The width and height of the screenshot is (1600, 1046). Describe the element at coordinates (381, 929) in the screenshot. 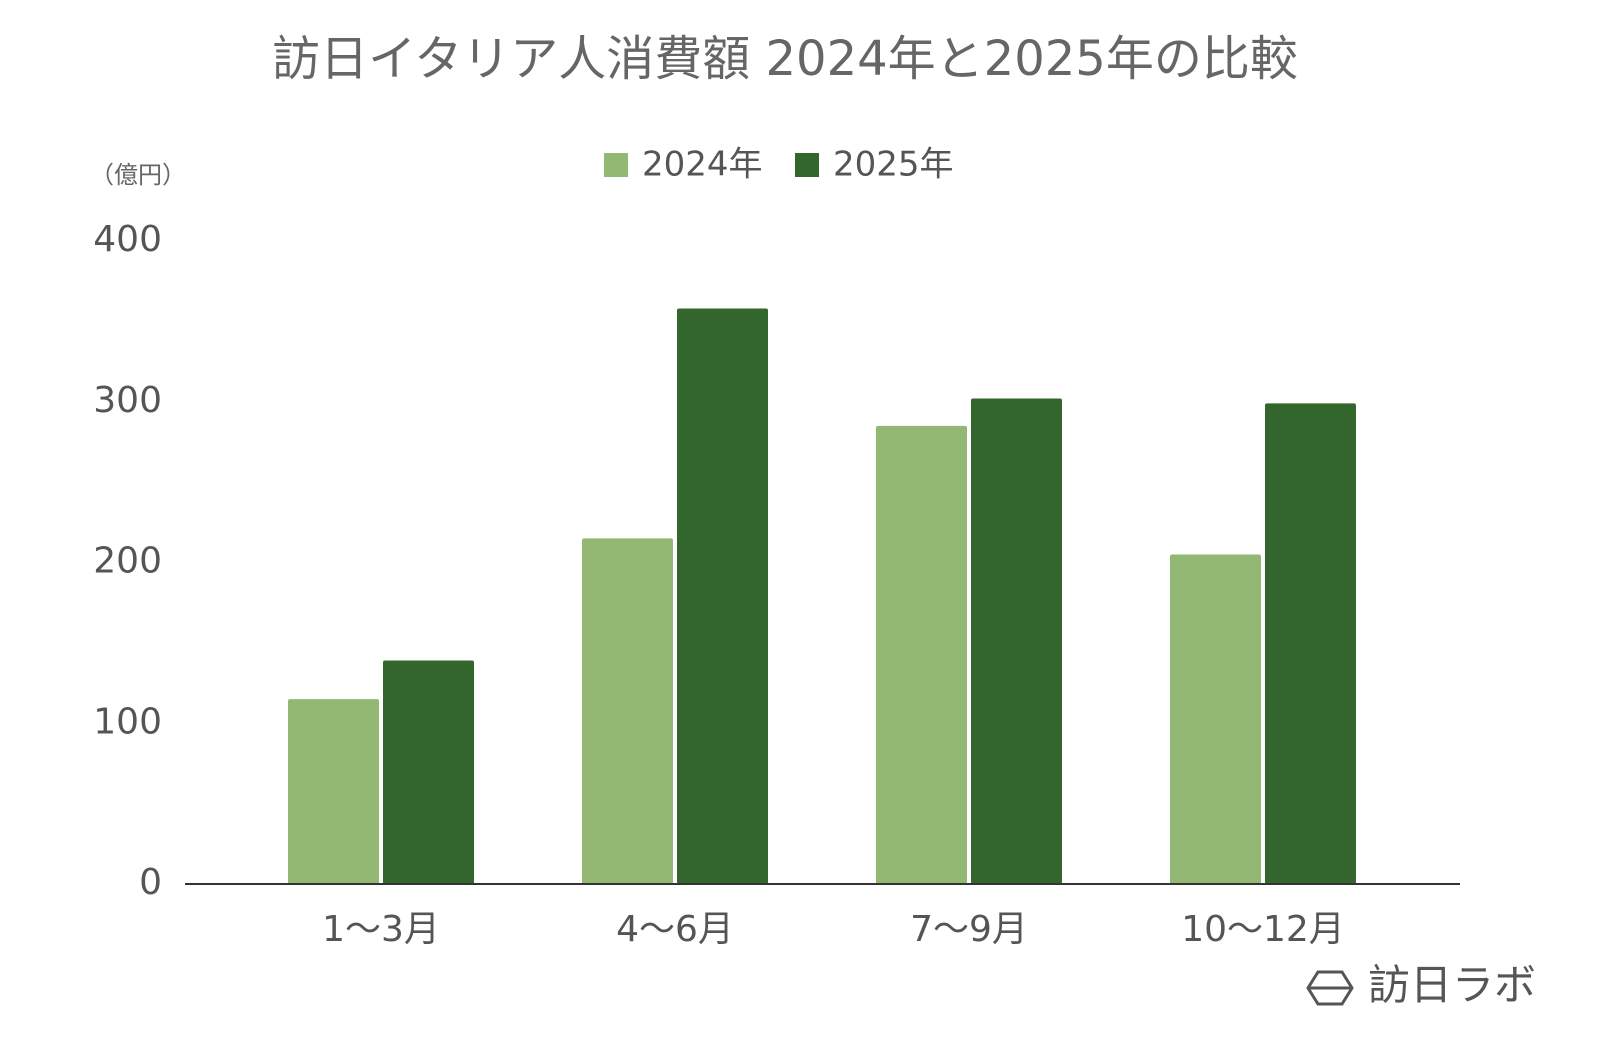

I see `x-tick-label: 1～3月` at that location.